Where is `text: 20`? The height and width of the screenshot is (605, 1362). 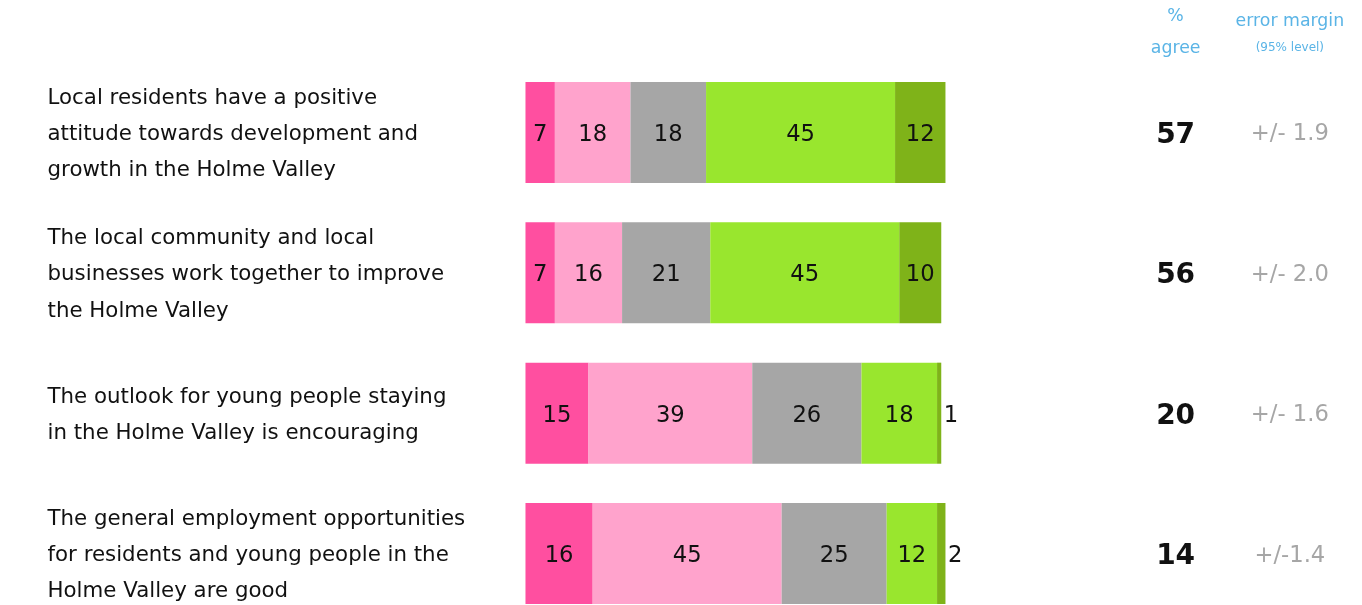 text: 20 is located at coordinates (1176, 414).